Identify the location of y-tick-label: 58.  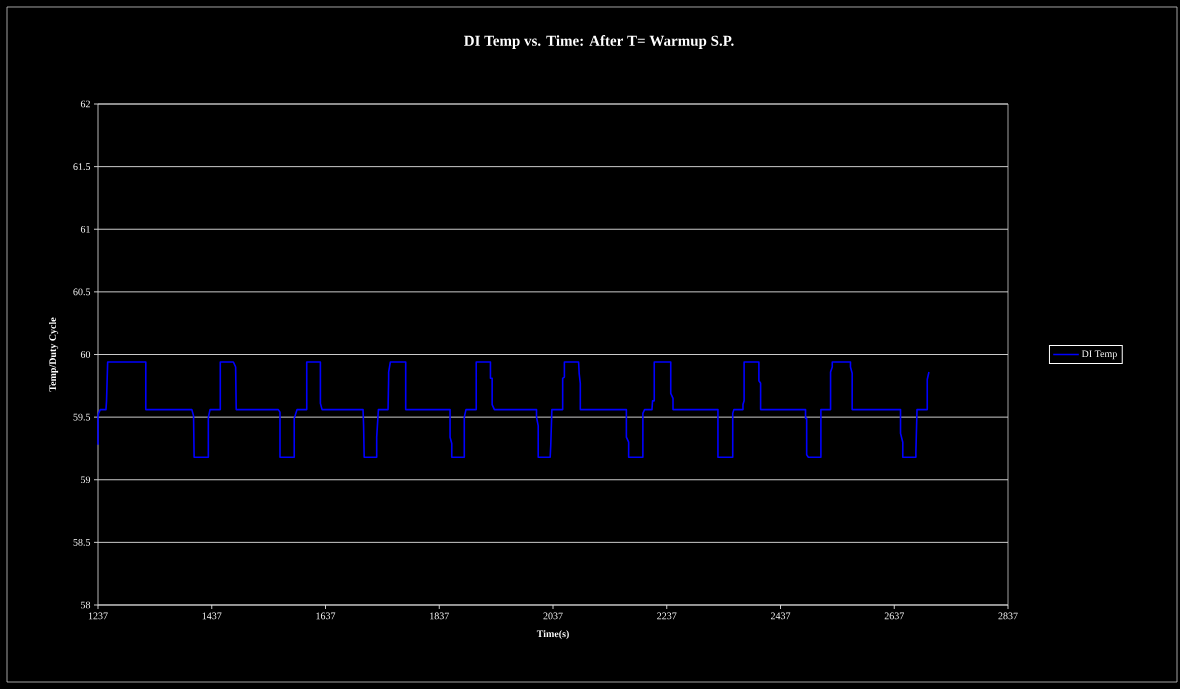
(86, 605).